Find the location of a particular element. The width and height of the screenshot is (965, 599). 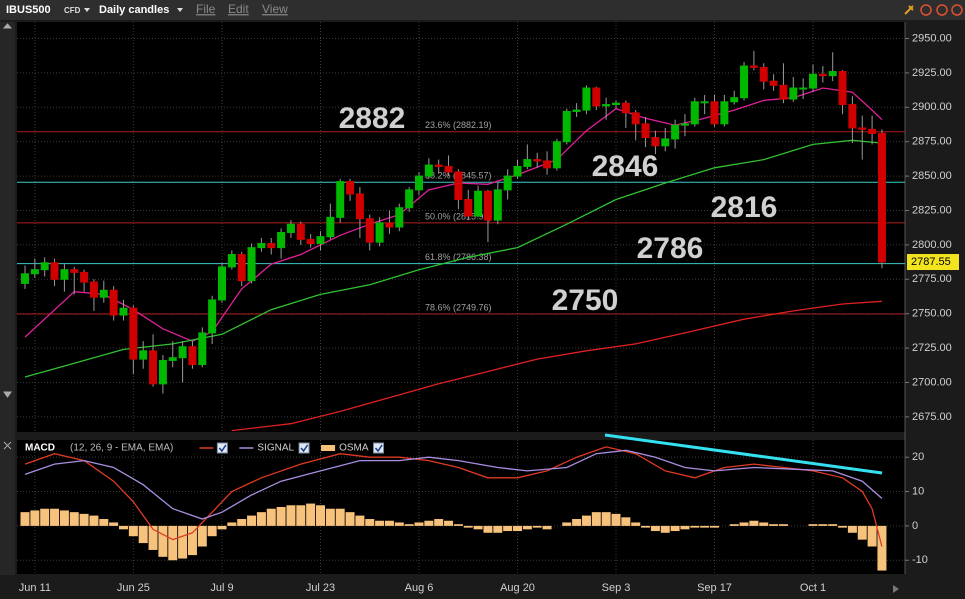

symbol-type: CFD is located at coordinates (72, 10).